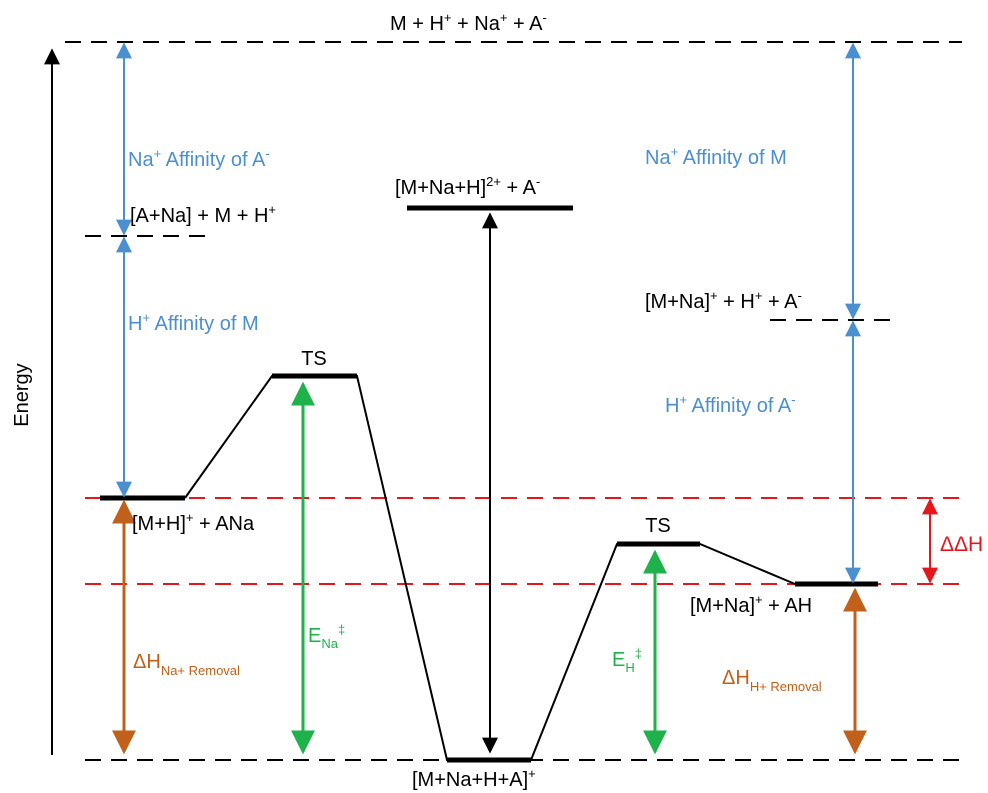 This screenshot has height=793, width=988. What do you see at coordinates (199, 158) in the screenshot?
I see `label-na-affinity-a: Na+ Affinity of A-` at bounding box center [199, 158].